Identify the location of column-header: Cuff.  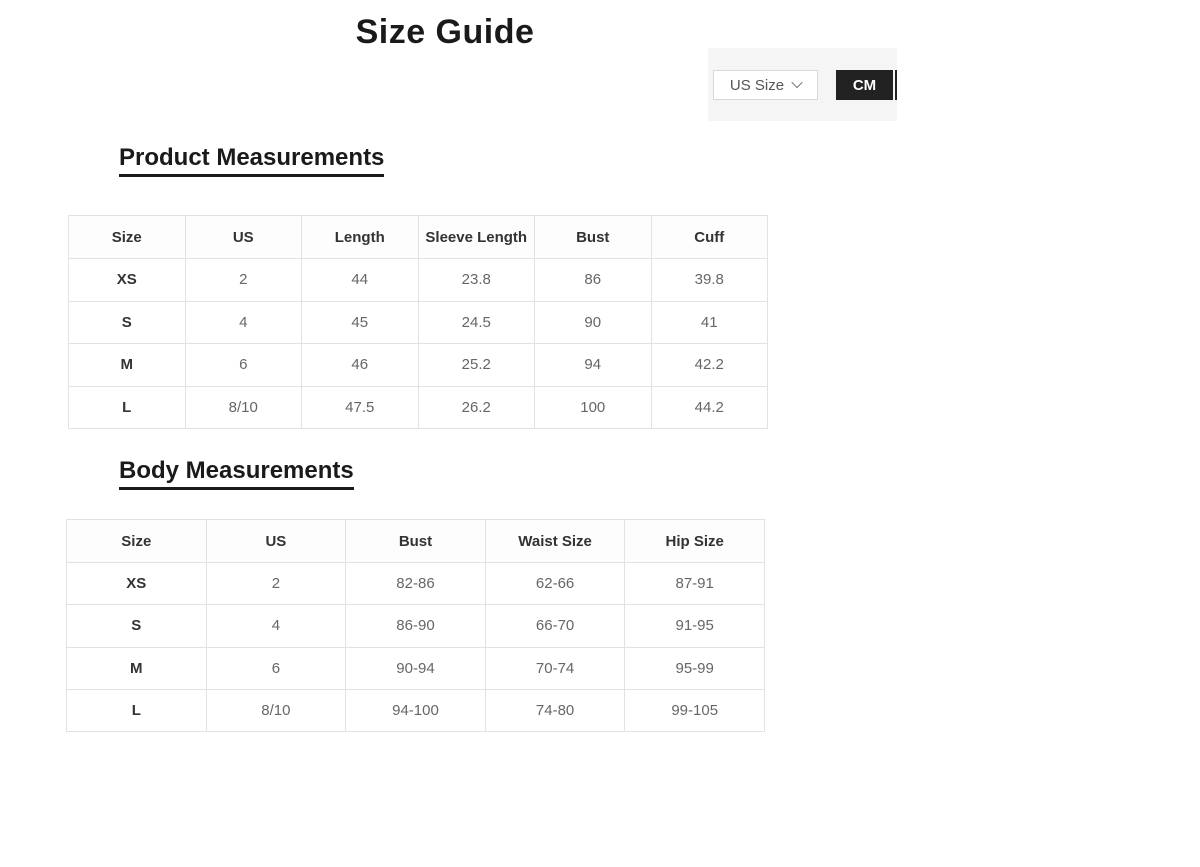
(709, 237).